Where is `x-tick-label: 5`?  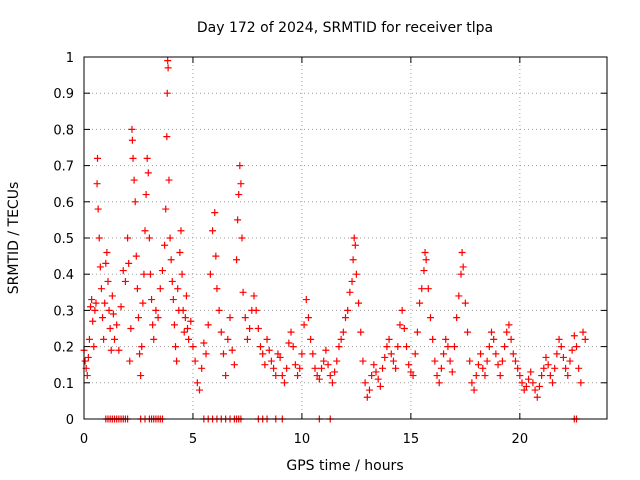 x-tick-label: 5 is located at coordinates (193, 439).